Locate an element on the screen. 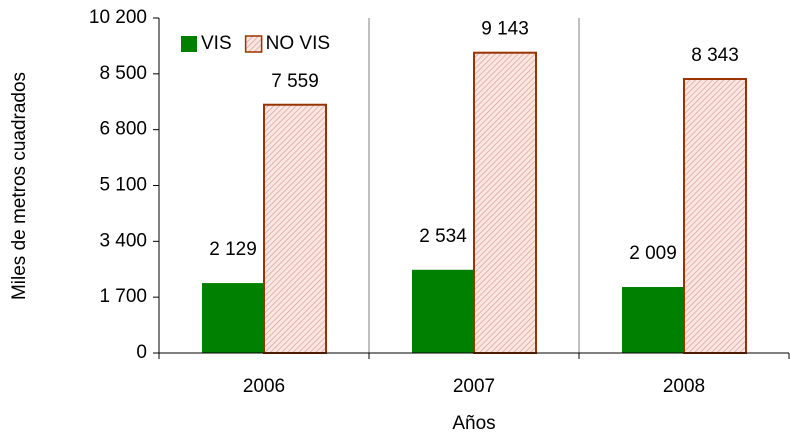 The image size is (790, 437). value-label: 8 343 is located at coordinates (715, 55).